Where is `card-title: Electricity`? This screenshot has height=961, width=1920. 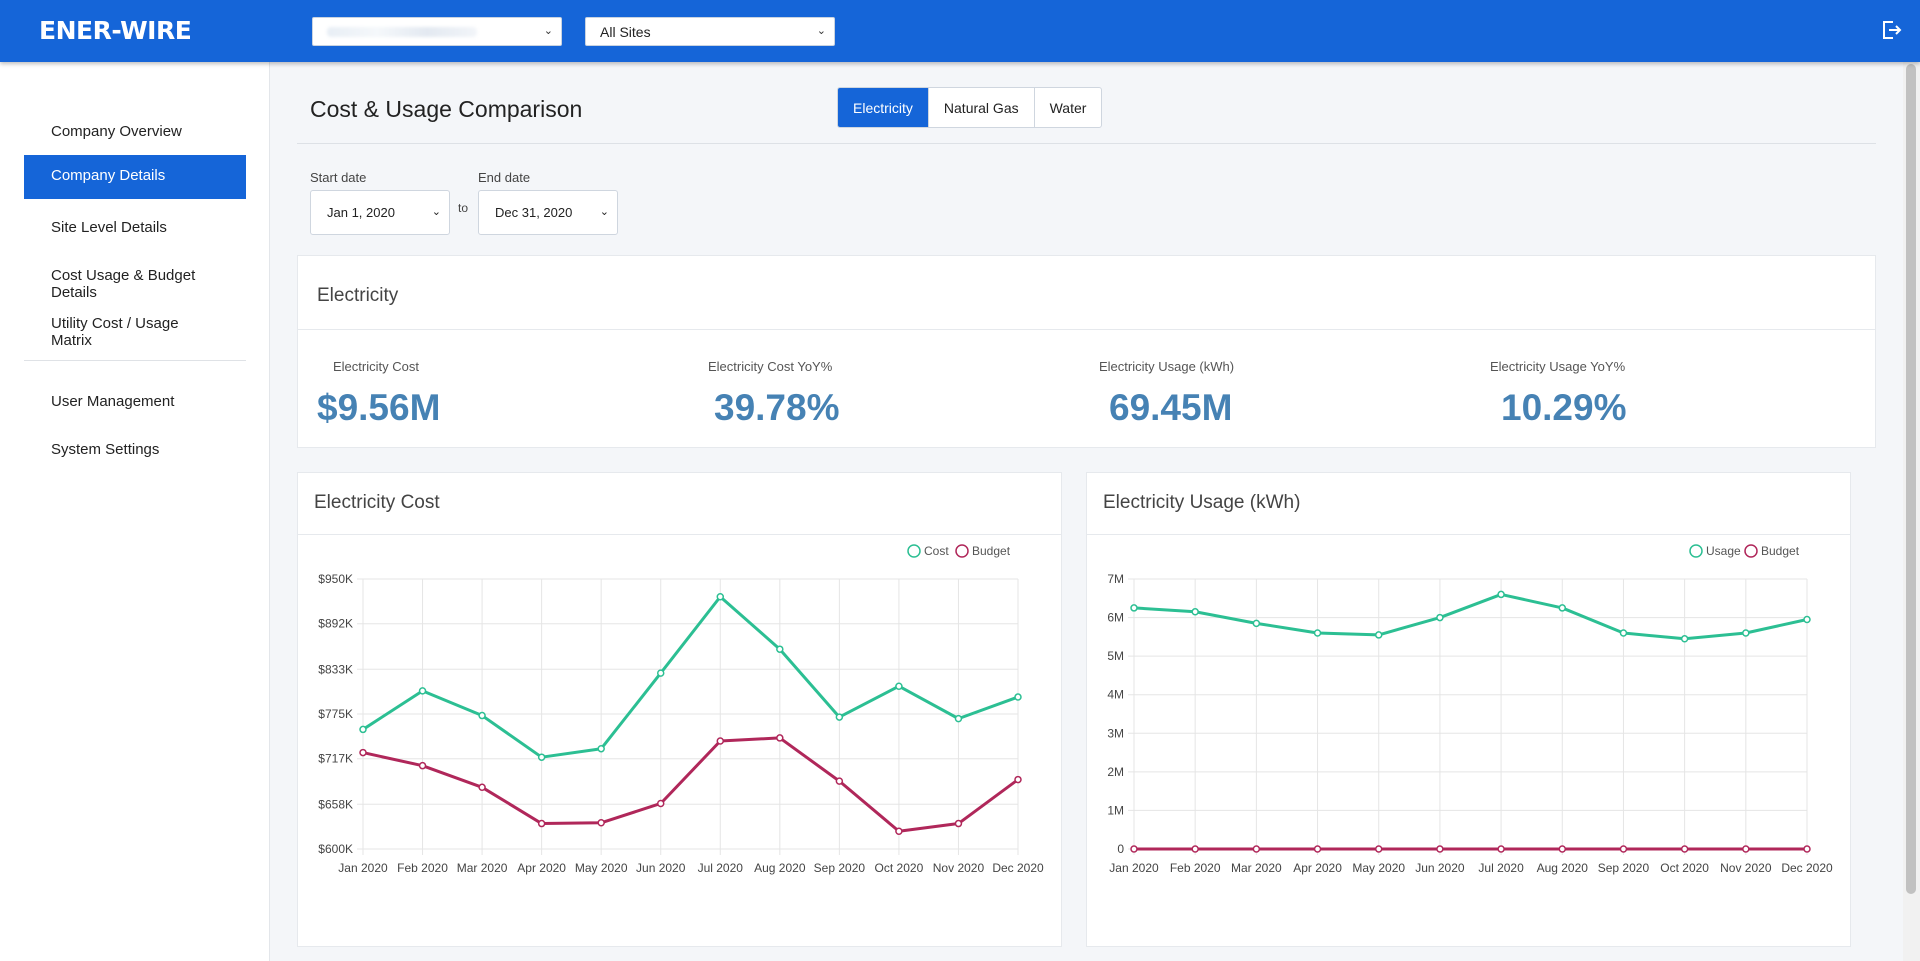 card-title: Electricity is located at coordinates (358, 295).